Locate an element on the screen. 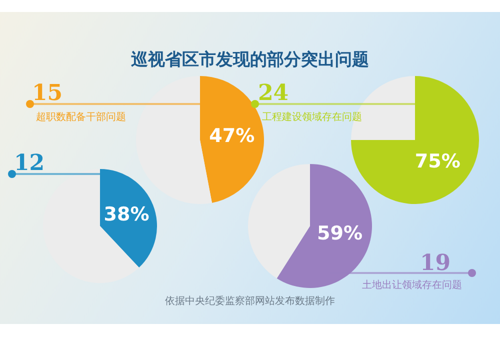 Image resolution: width=500 pixels, height=362 pixels. text: 15 is located at coordinates (47, 93).